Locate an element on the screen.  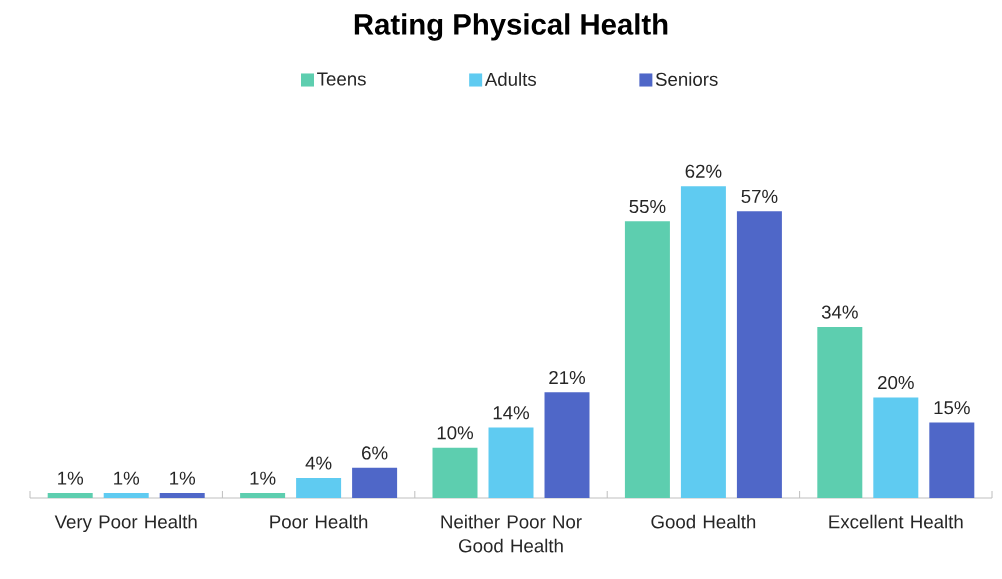
data-label: 20% is located at coordinates (896, 382).